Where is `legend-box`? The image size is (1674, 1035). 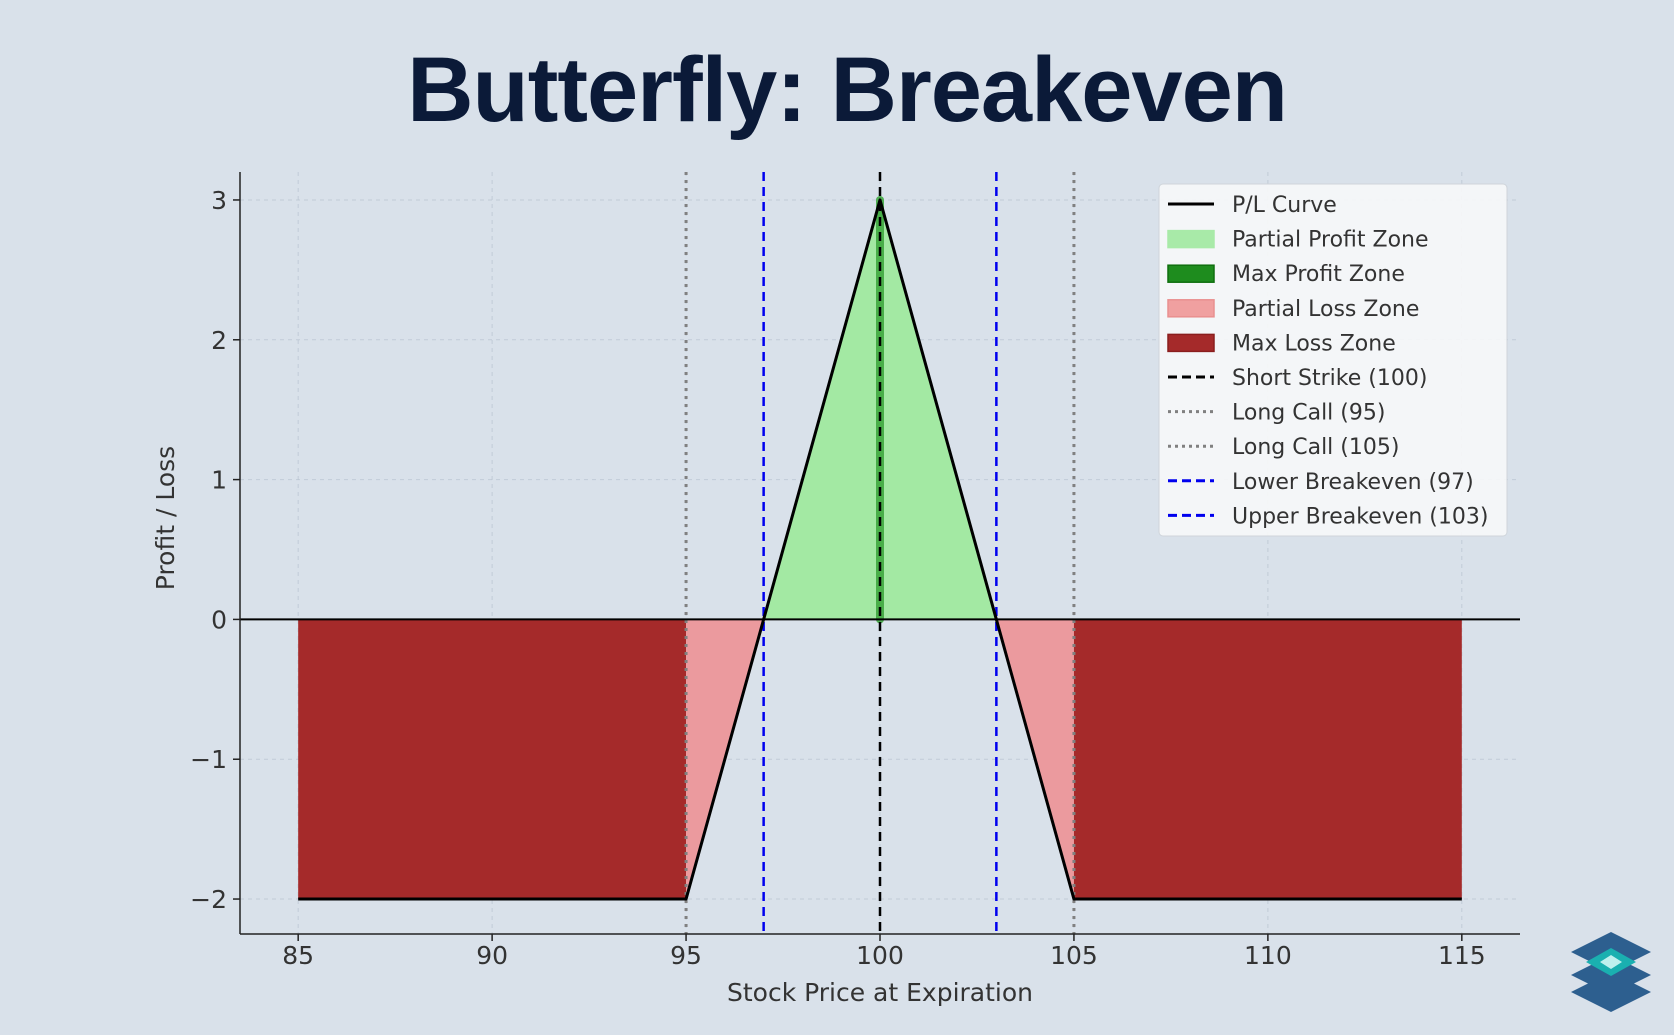 legend-box is located at coordinates (1333, 360).